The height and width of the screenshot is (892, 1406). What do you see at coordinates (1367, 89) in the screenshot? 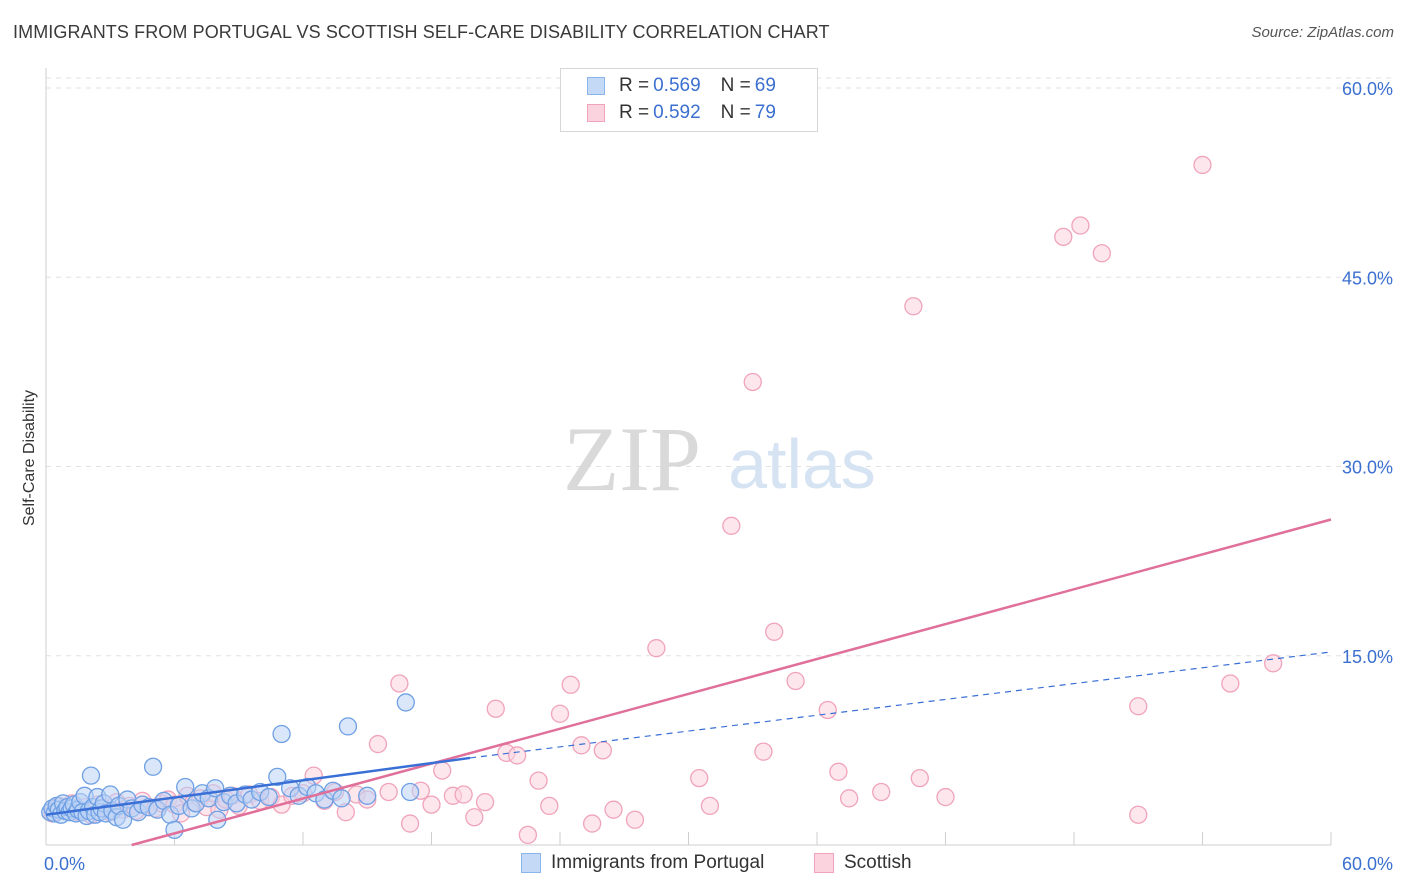
I see `y-tick-label: 60.0%` at bounding box center [1367, 89].